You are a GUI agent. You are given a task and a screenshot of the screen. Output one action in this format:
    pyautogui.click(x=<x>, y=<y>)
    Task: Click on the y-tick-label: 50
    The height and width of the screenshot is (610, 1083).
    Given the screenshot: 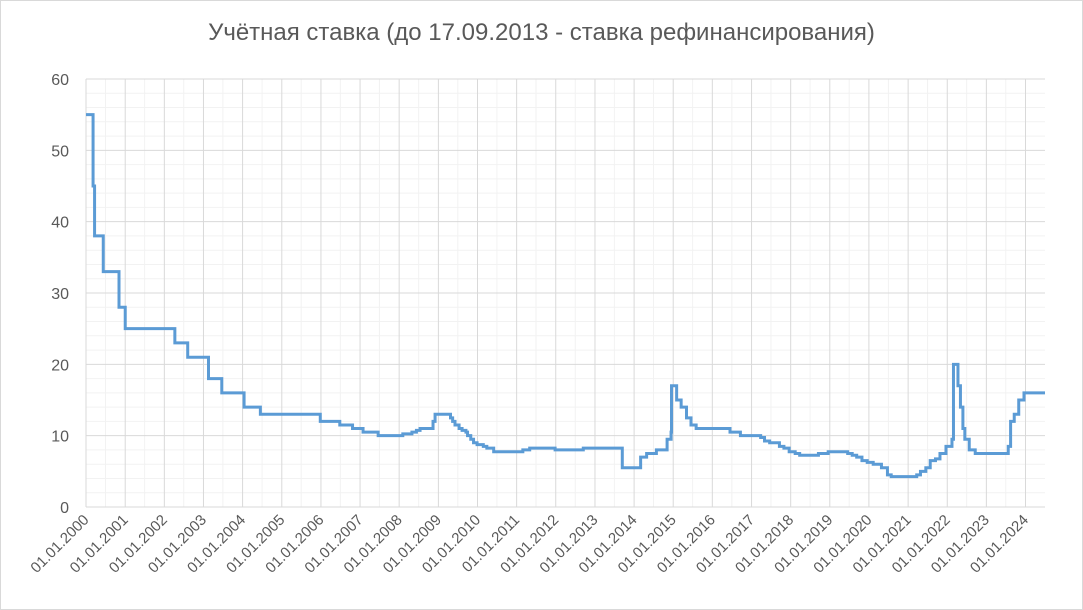 What is the action you would take?
    pyautogui.click(x=60, y=151)
    